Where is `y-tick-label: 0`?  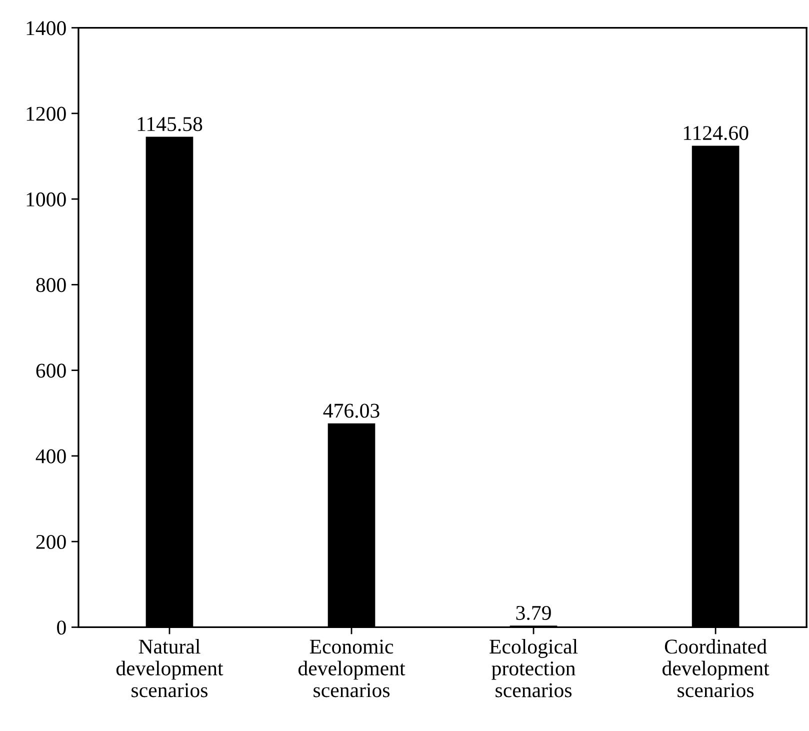 y-tick-label: 0 is located at coordinates (61, 627).